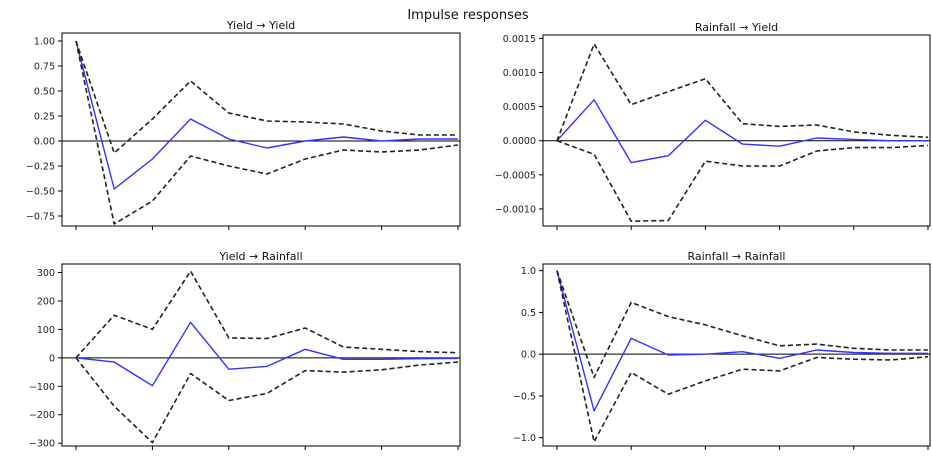 This screenshot has height=457, width=932. I want to click on y-tick-label: −1.0, so click(524, 438).